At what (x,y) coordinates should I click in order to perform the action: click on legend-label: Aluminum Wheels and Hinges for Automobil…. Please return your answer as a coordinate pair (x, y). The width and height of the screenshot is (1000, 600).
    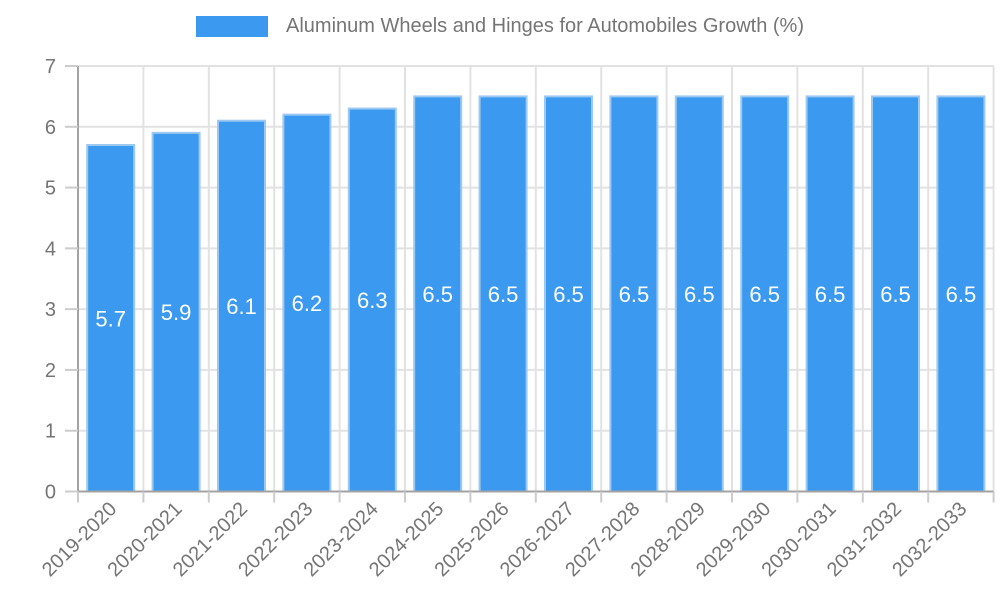
    Looking at the image, I should click on (545, 26).